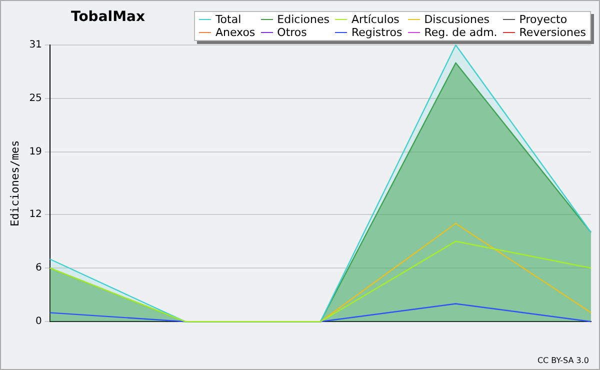 The height and width of the screenshot is (370, 600). I want to click on legend-label: Otros, so click(292, 32).